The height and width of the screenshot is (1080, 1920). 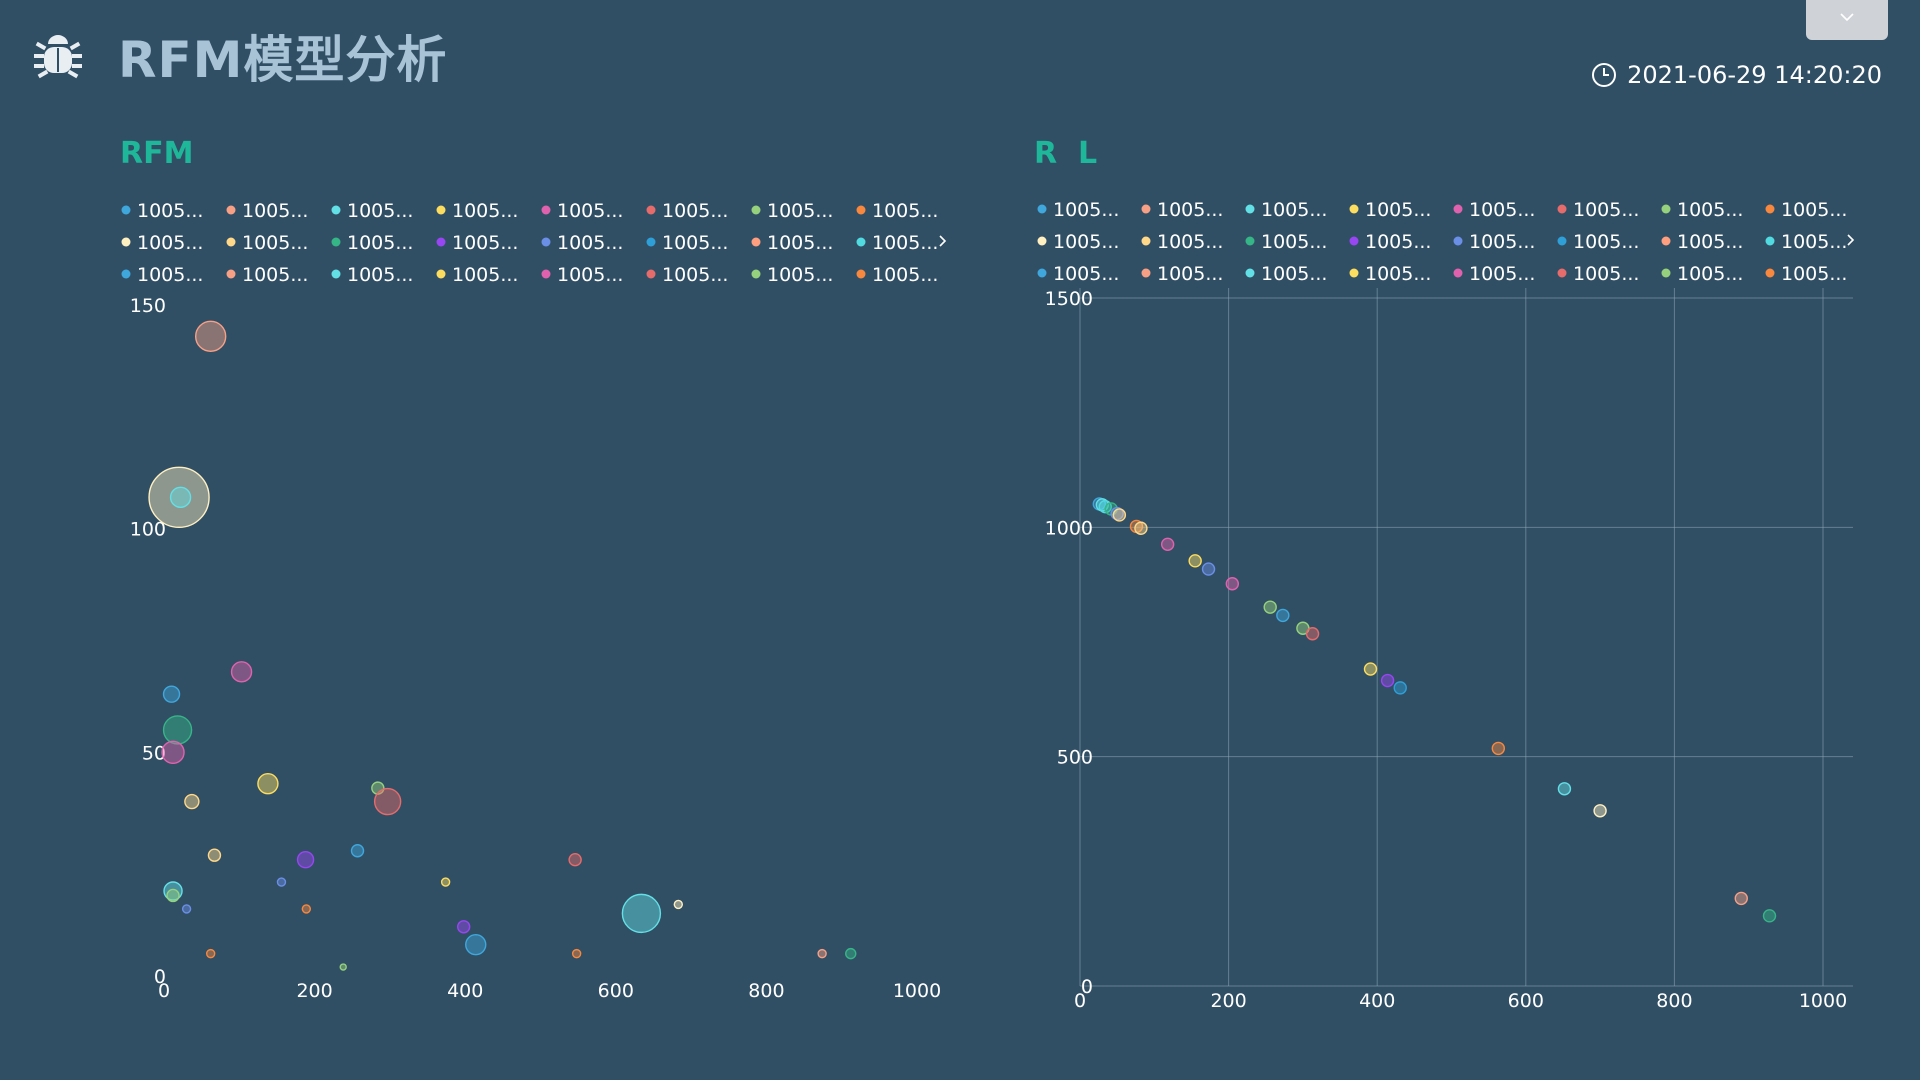 What do you see at coordinates (1228, 1001) in the screenshot?
I see `x-tick-label: 200` at bounding box center [1228, 1001].